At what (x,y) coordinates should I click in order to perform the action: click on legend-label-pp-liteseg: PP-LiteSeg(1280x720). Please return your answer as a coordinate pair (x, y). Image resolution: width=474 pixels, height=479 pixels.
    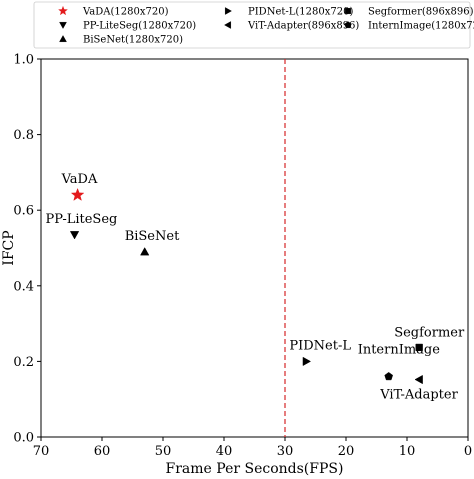
    Looking at the image, I should click on (139, 26).